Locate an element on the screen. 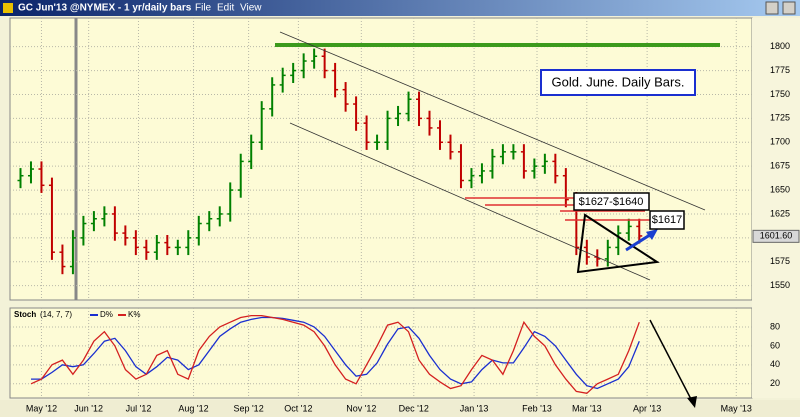 The width and height of the screenshot is (800, 417). black-arrow is located at coordinates (671, 361).